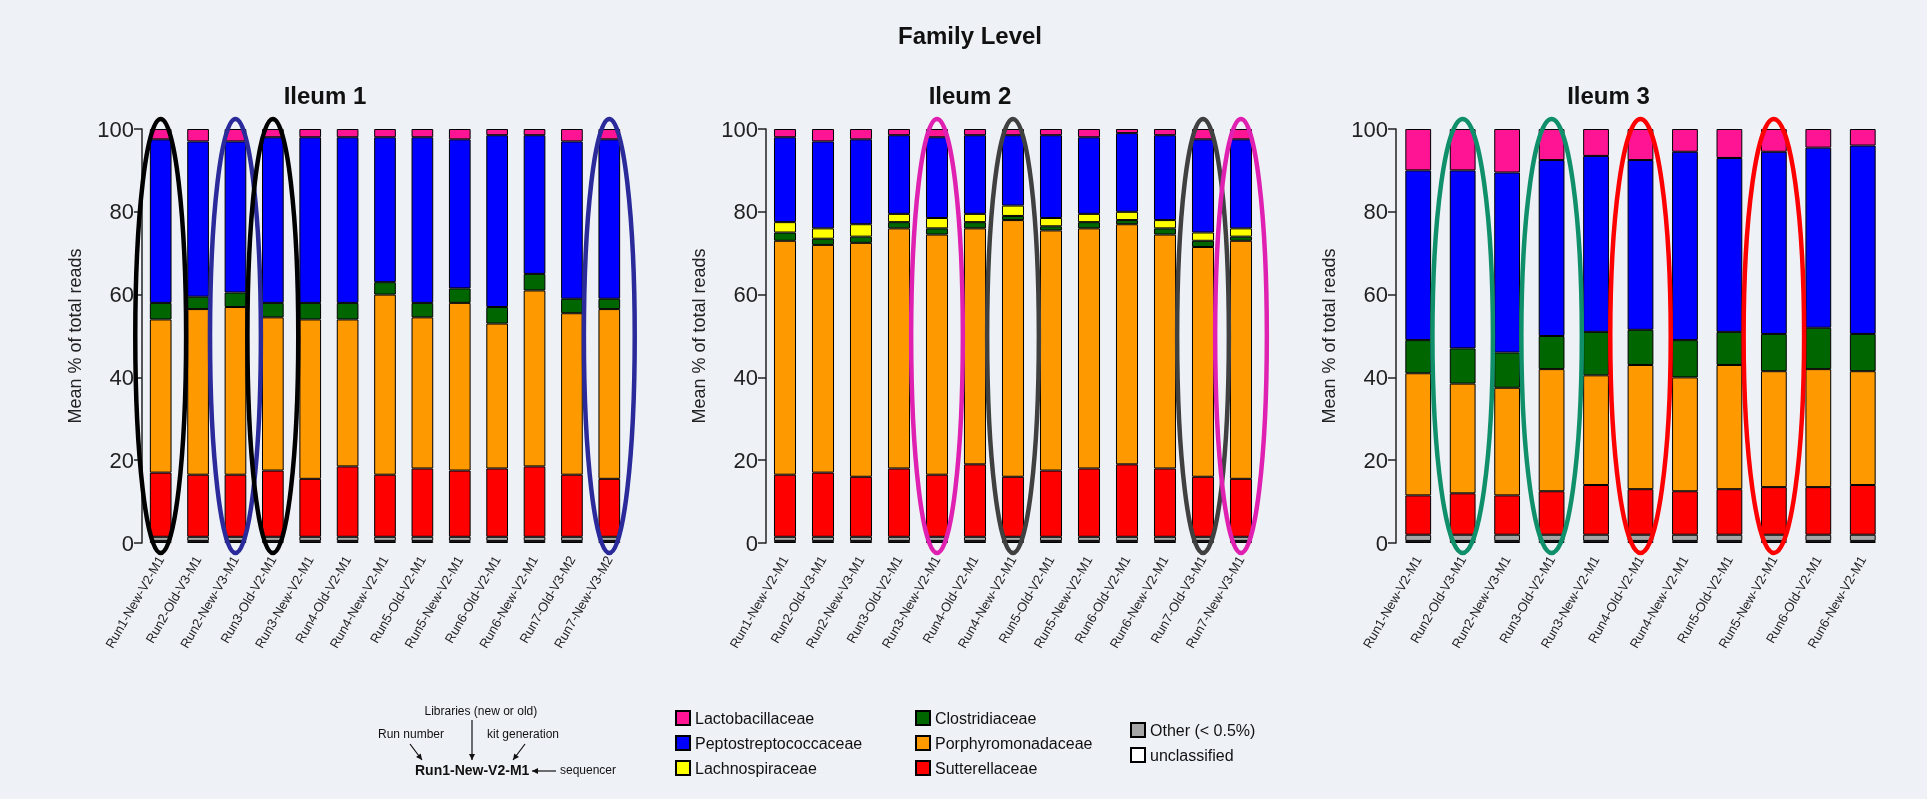  I want to click on legend-label: Lachnospiraceae, so click(756, 768).